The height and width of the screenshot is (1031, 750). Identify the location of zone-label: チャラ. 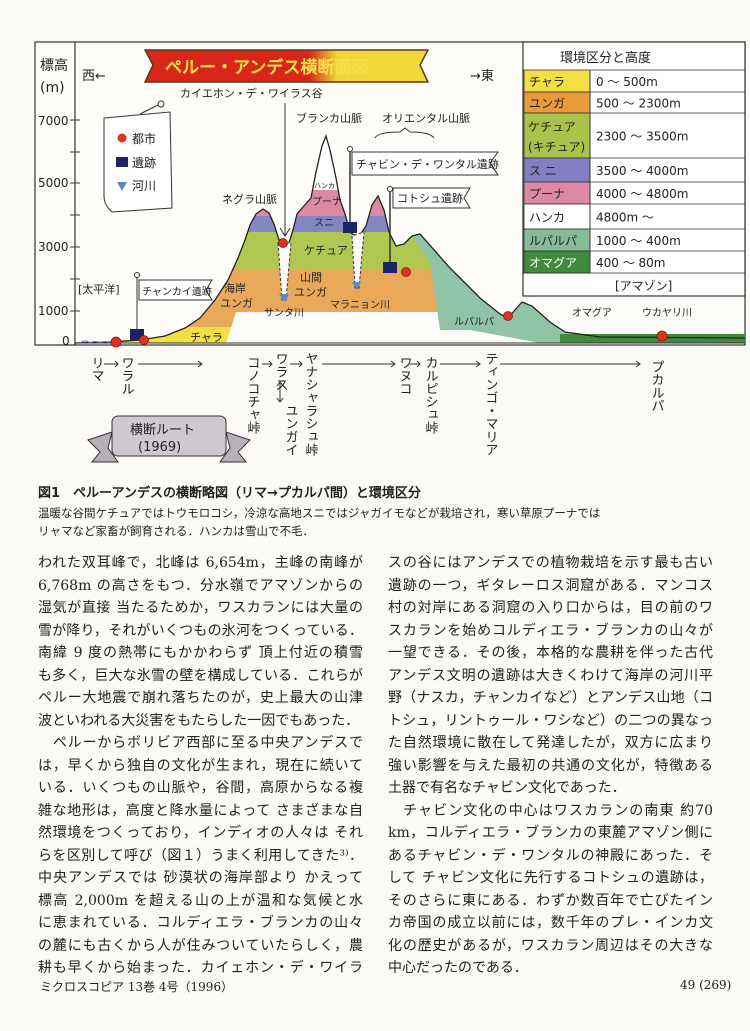
(206, 337).